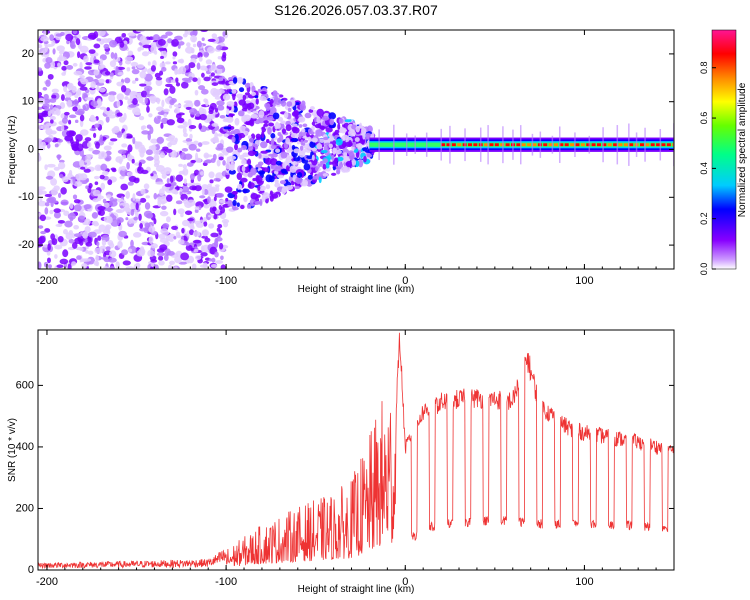  What do you see at coordinates (584, 281) in the screenshot?
I see `x-tick-label: 100` at bounding box center [584, 281].